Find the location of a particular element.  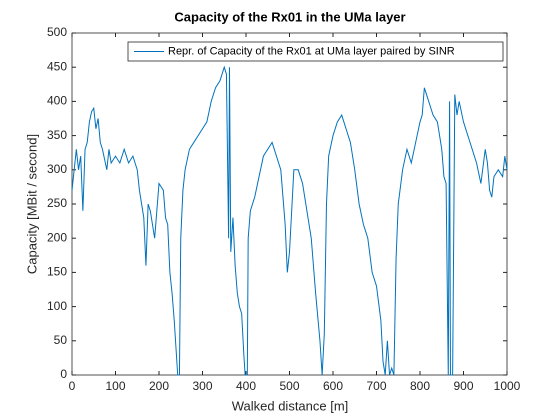

x-tick-label: 200 is located at coordinates (159, 386).